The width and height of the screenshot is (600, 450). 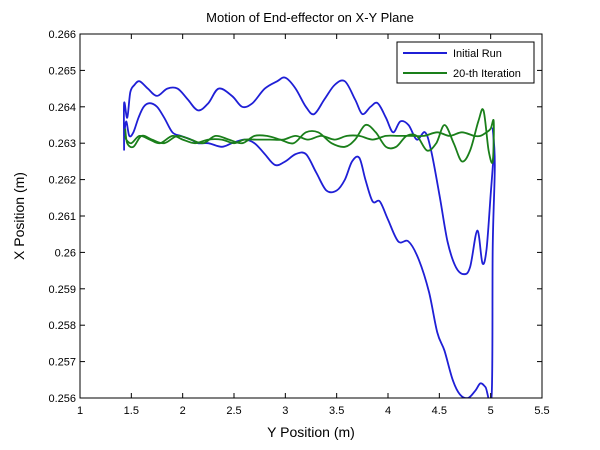 What do you see at coordinates (388, 411) in the screenshot?
I see `x-tick-label: 4` at bounding box center [388, 411].